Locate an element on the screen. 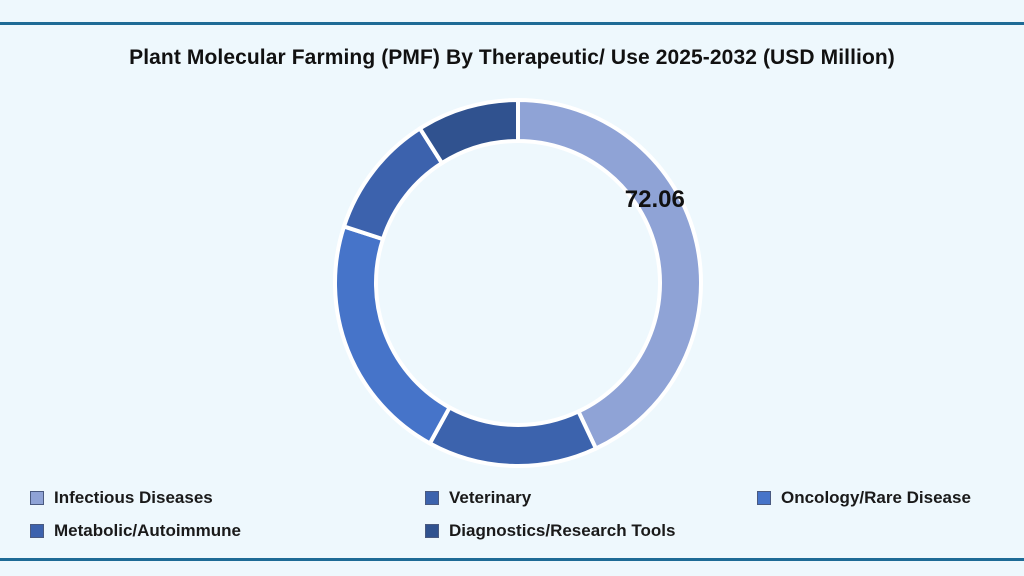 The image size is (1024, 576). bottom-rule is located at coordinates (512, 559).